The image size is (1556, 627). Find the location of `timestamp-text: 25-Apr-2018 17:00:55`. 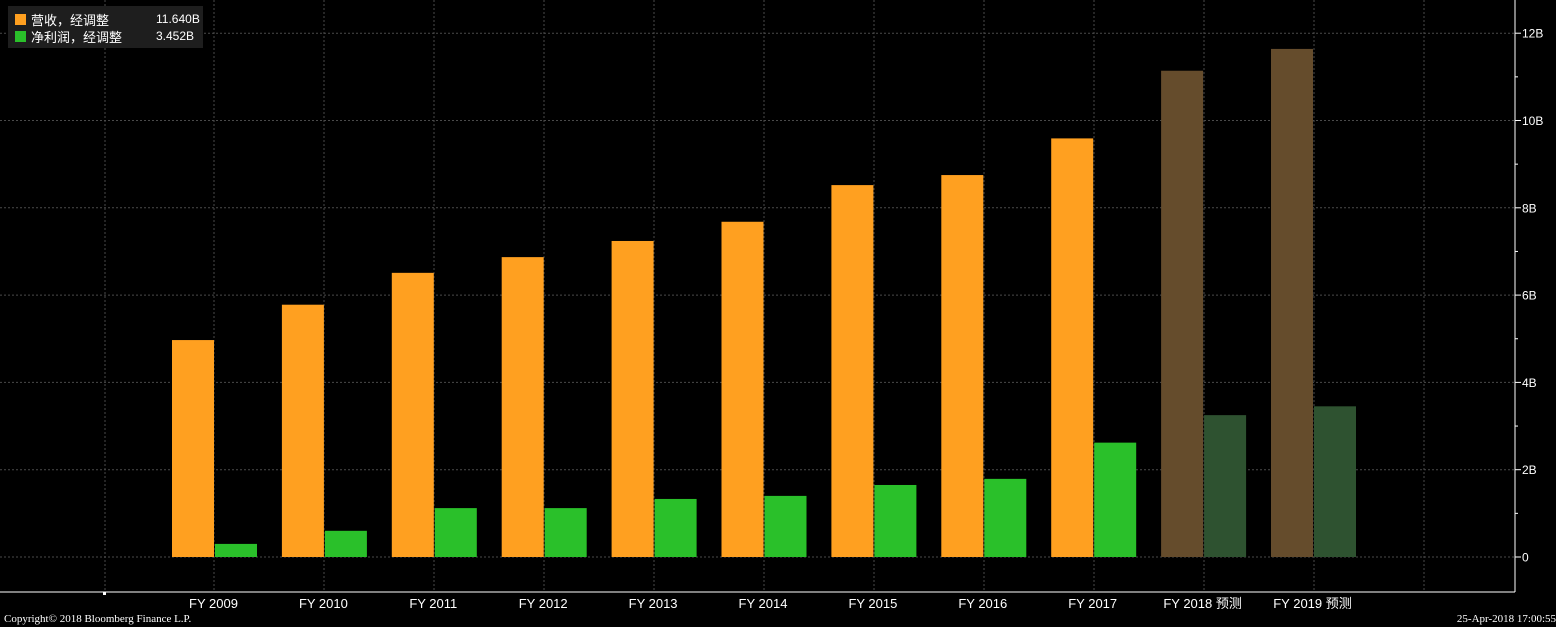

timestamp-text: 25-Apr-2018 17:00:55 is located at coordinates (1506, 619).